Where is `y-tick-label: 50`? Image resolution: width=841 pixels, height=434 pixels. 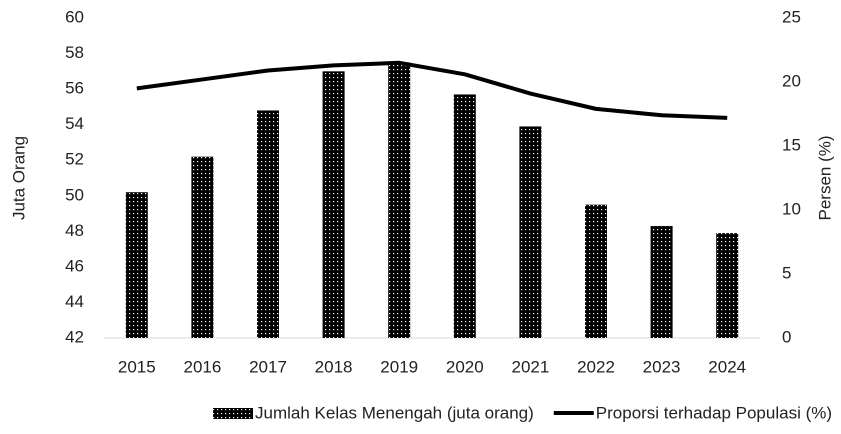
y-tick-label: 50 is located at coordinates (74, 194).